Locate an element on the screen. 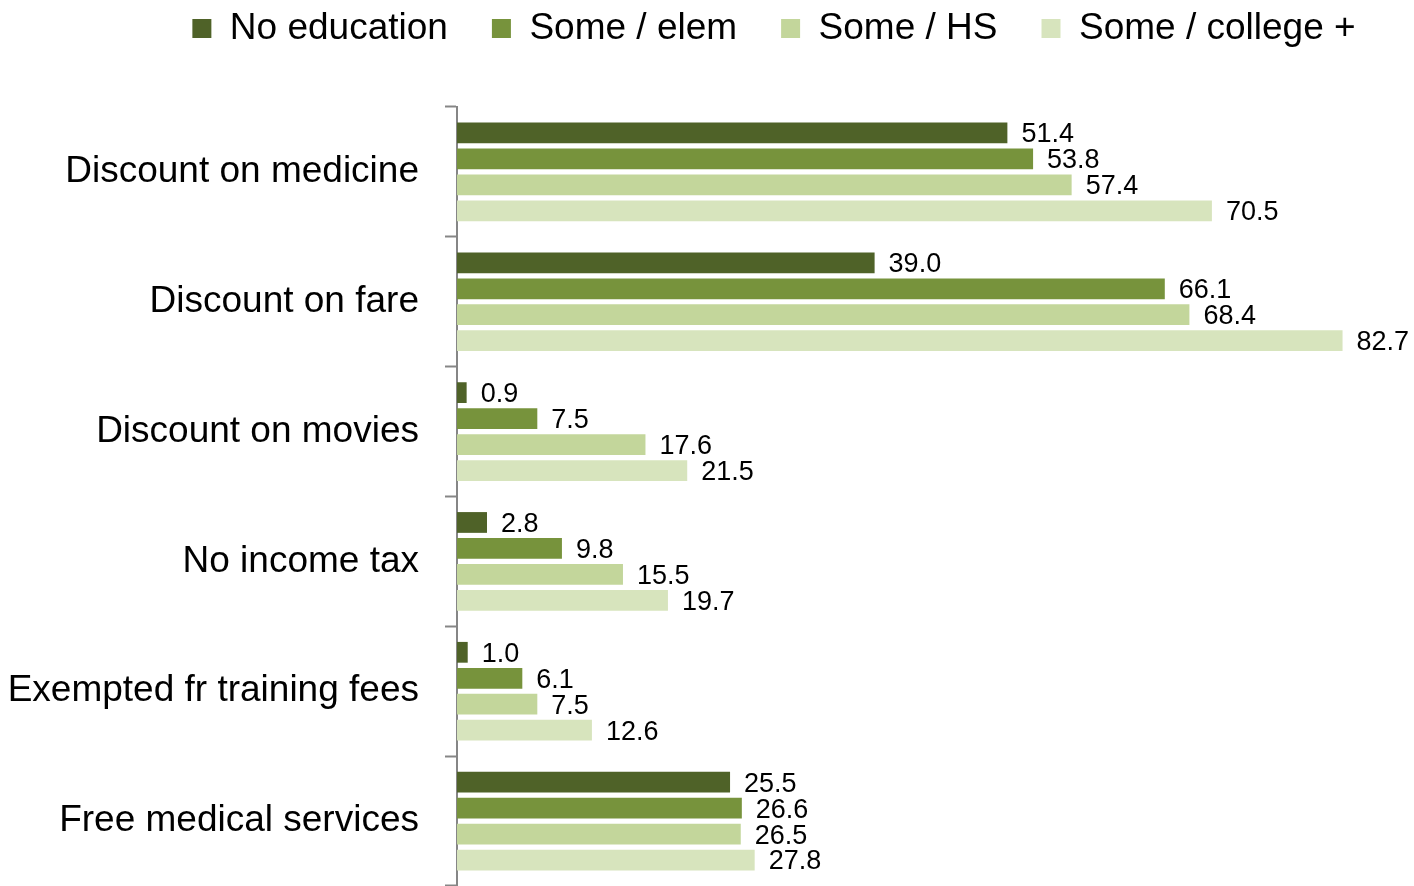  legend-label: No education is located at coordinates (338, 26).